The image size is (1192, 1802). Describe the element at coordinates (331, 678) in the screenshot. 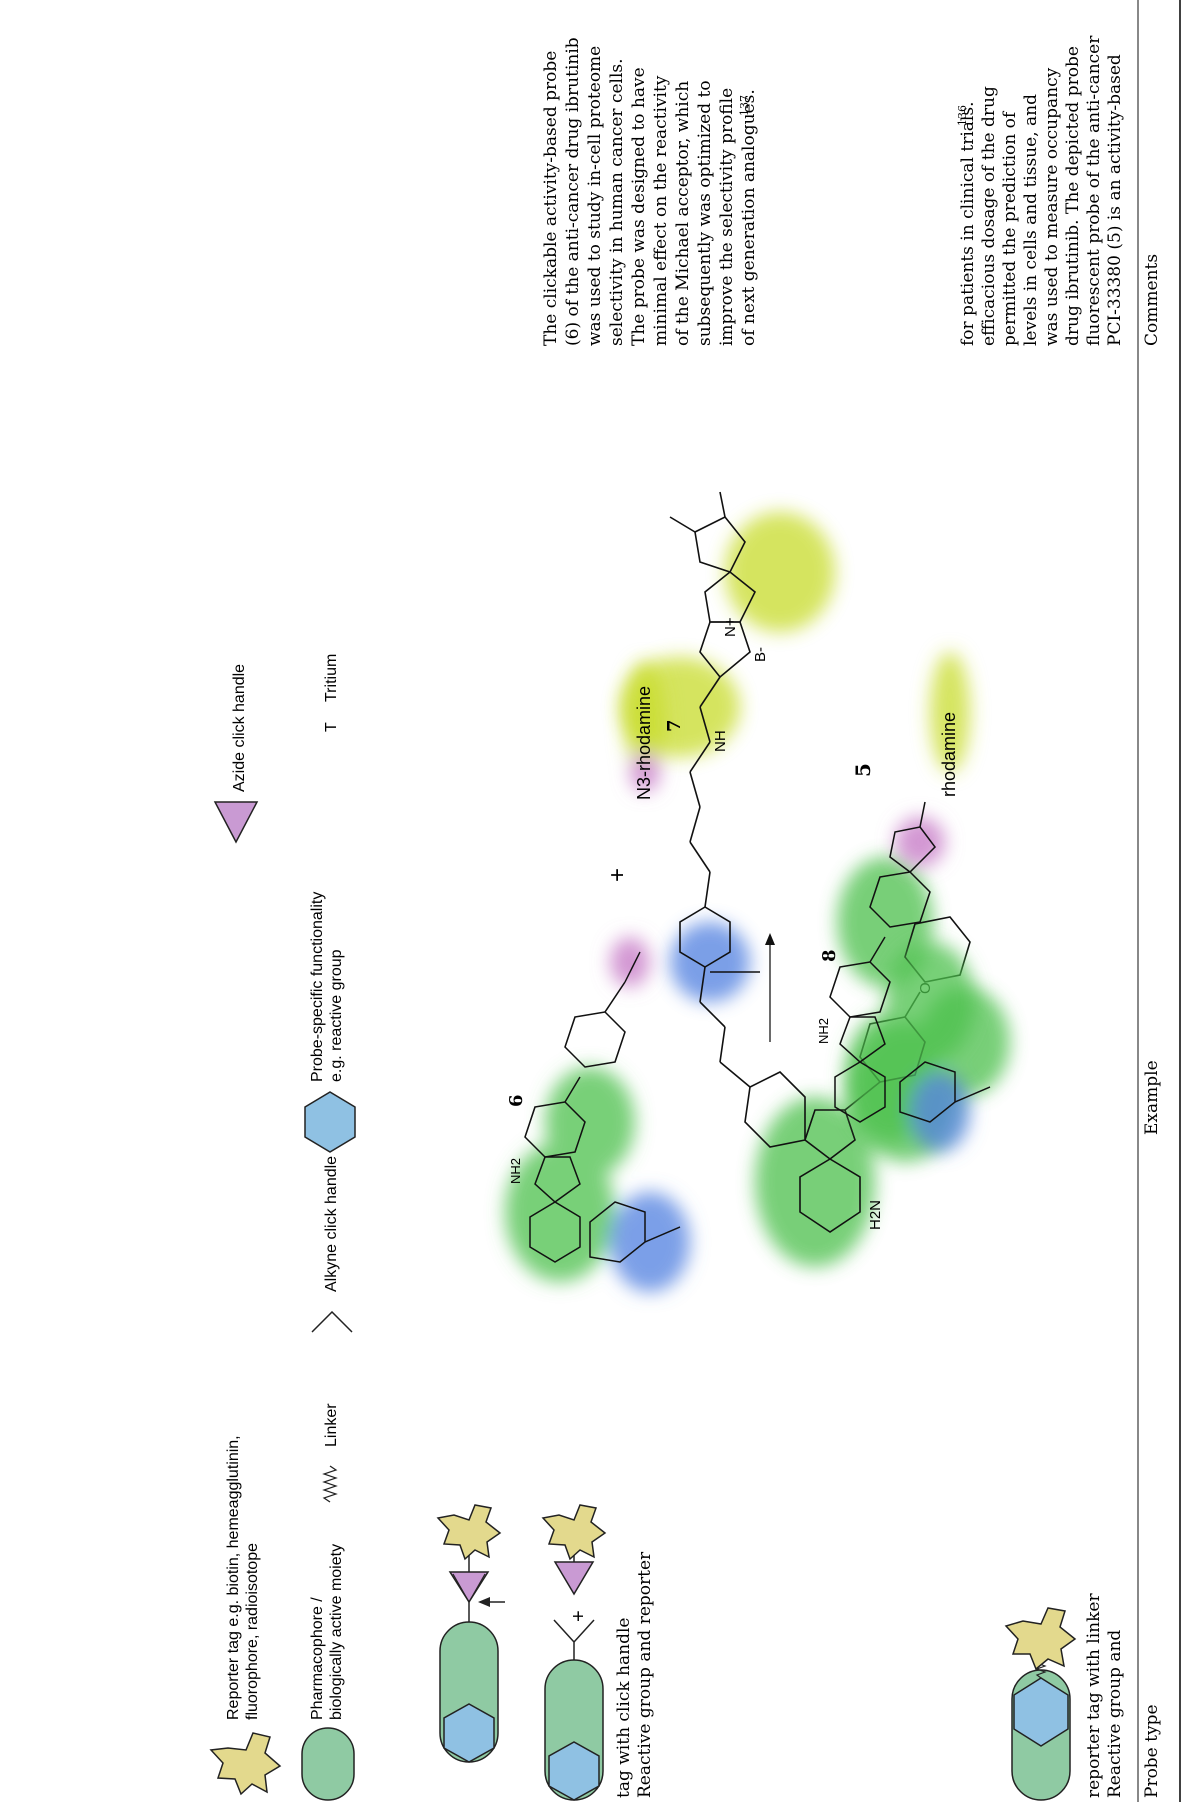

I see `legend-tritium: Tritium` at that location.